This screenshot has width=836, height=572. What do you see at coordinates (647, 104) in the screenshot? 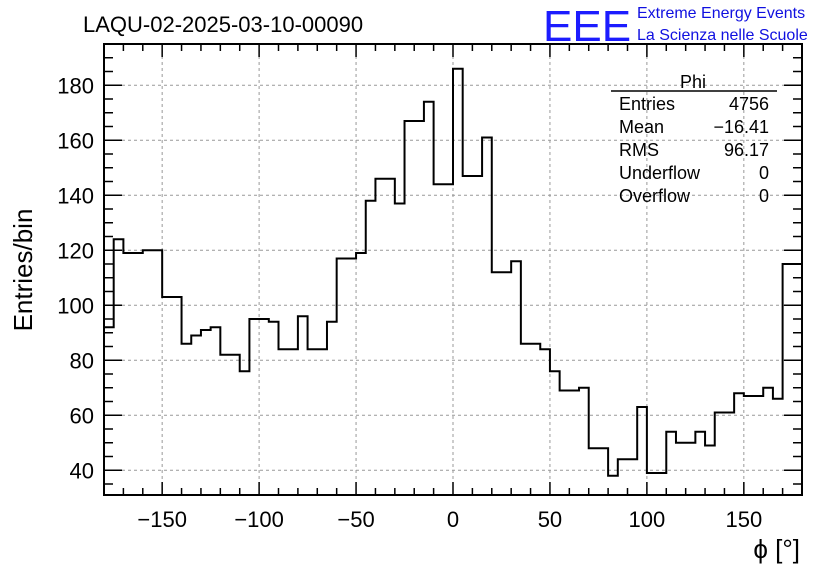
I see `stats-label: Entries` at bounding box center [647, 104].